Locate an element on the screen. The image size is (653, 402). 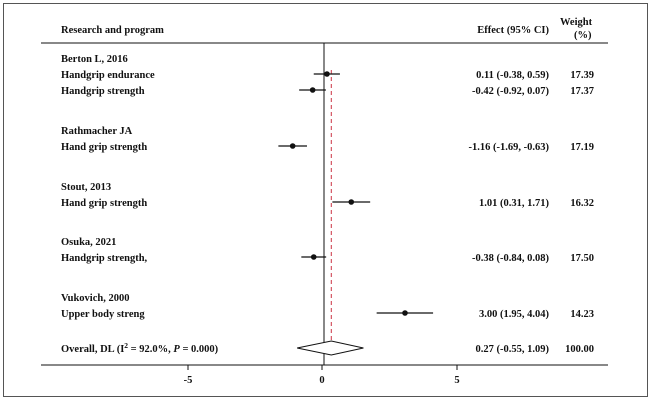
effect-ci-text: 1.01 (0.31, 1.71) is located at coordinates (514, 203).